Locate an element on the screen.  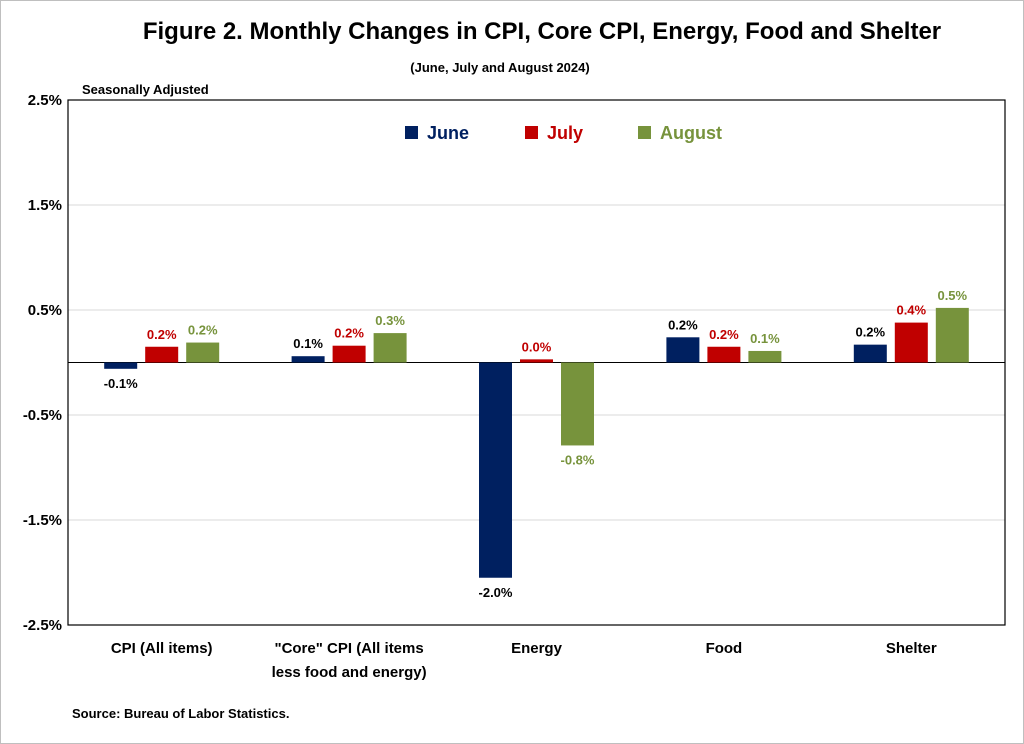
legend-swatch-july is located at coordinates (531, 132).